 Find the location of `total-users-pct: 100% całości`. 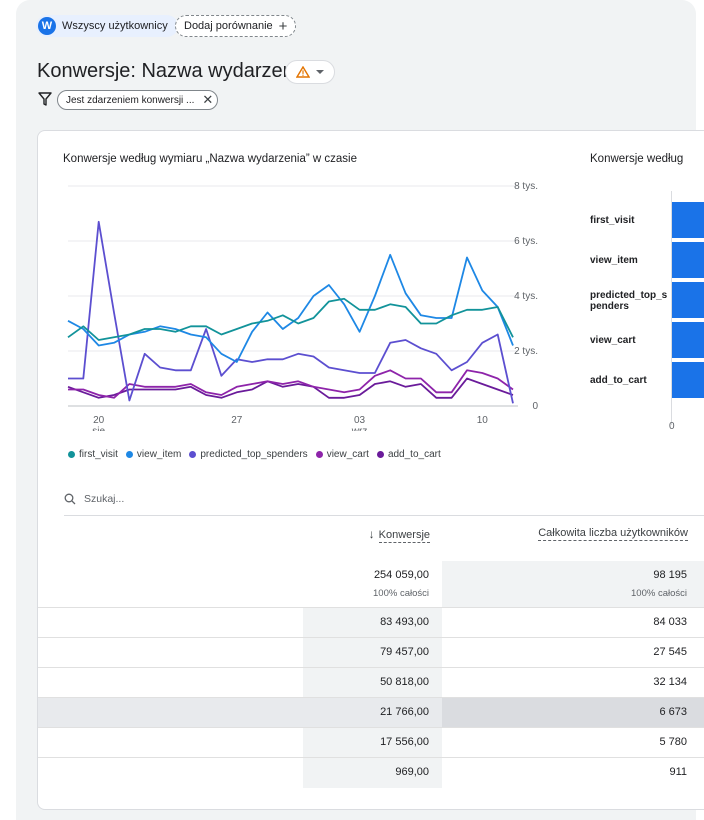

total-users-pct: 100% całości is located at coordinates (659, 593).